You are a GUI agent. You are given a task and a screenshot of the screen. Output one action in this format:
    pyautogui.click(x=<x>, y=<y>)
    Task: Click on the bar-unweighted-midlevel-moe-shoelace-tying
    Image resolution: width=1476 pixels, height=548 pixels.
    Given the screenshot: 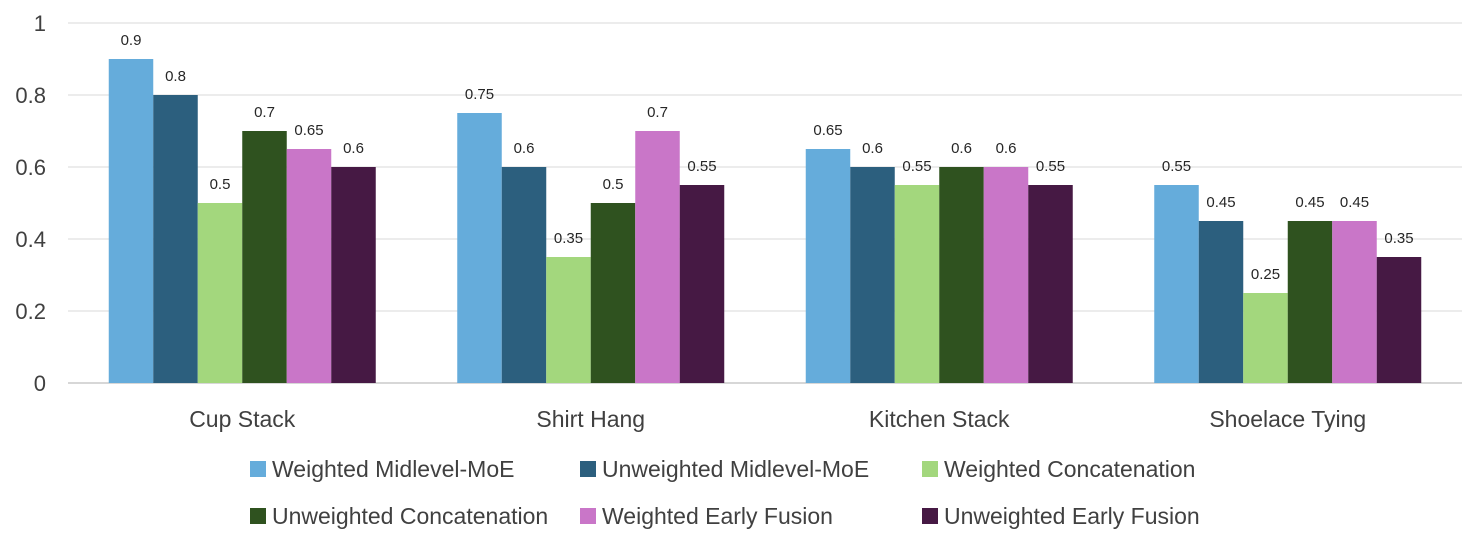 What is the action you would take?
    pyautogui.click(x=1221, y=302)
    